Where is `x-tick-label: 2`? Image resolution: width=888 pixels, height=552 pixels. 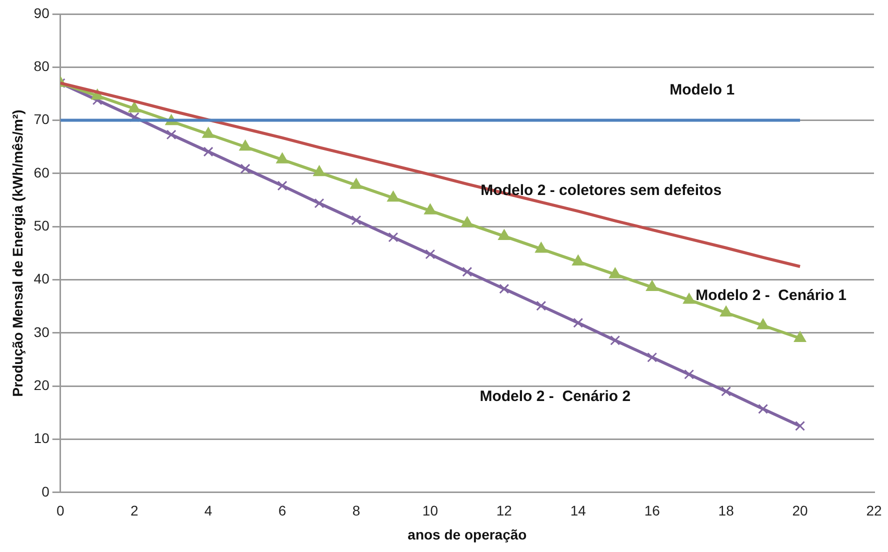 x-tick-label: 2 is located at coordinates (134, 510).